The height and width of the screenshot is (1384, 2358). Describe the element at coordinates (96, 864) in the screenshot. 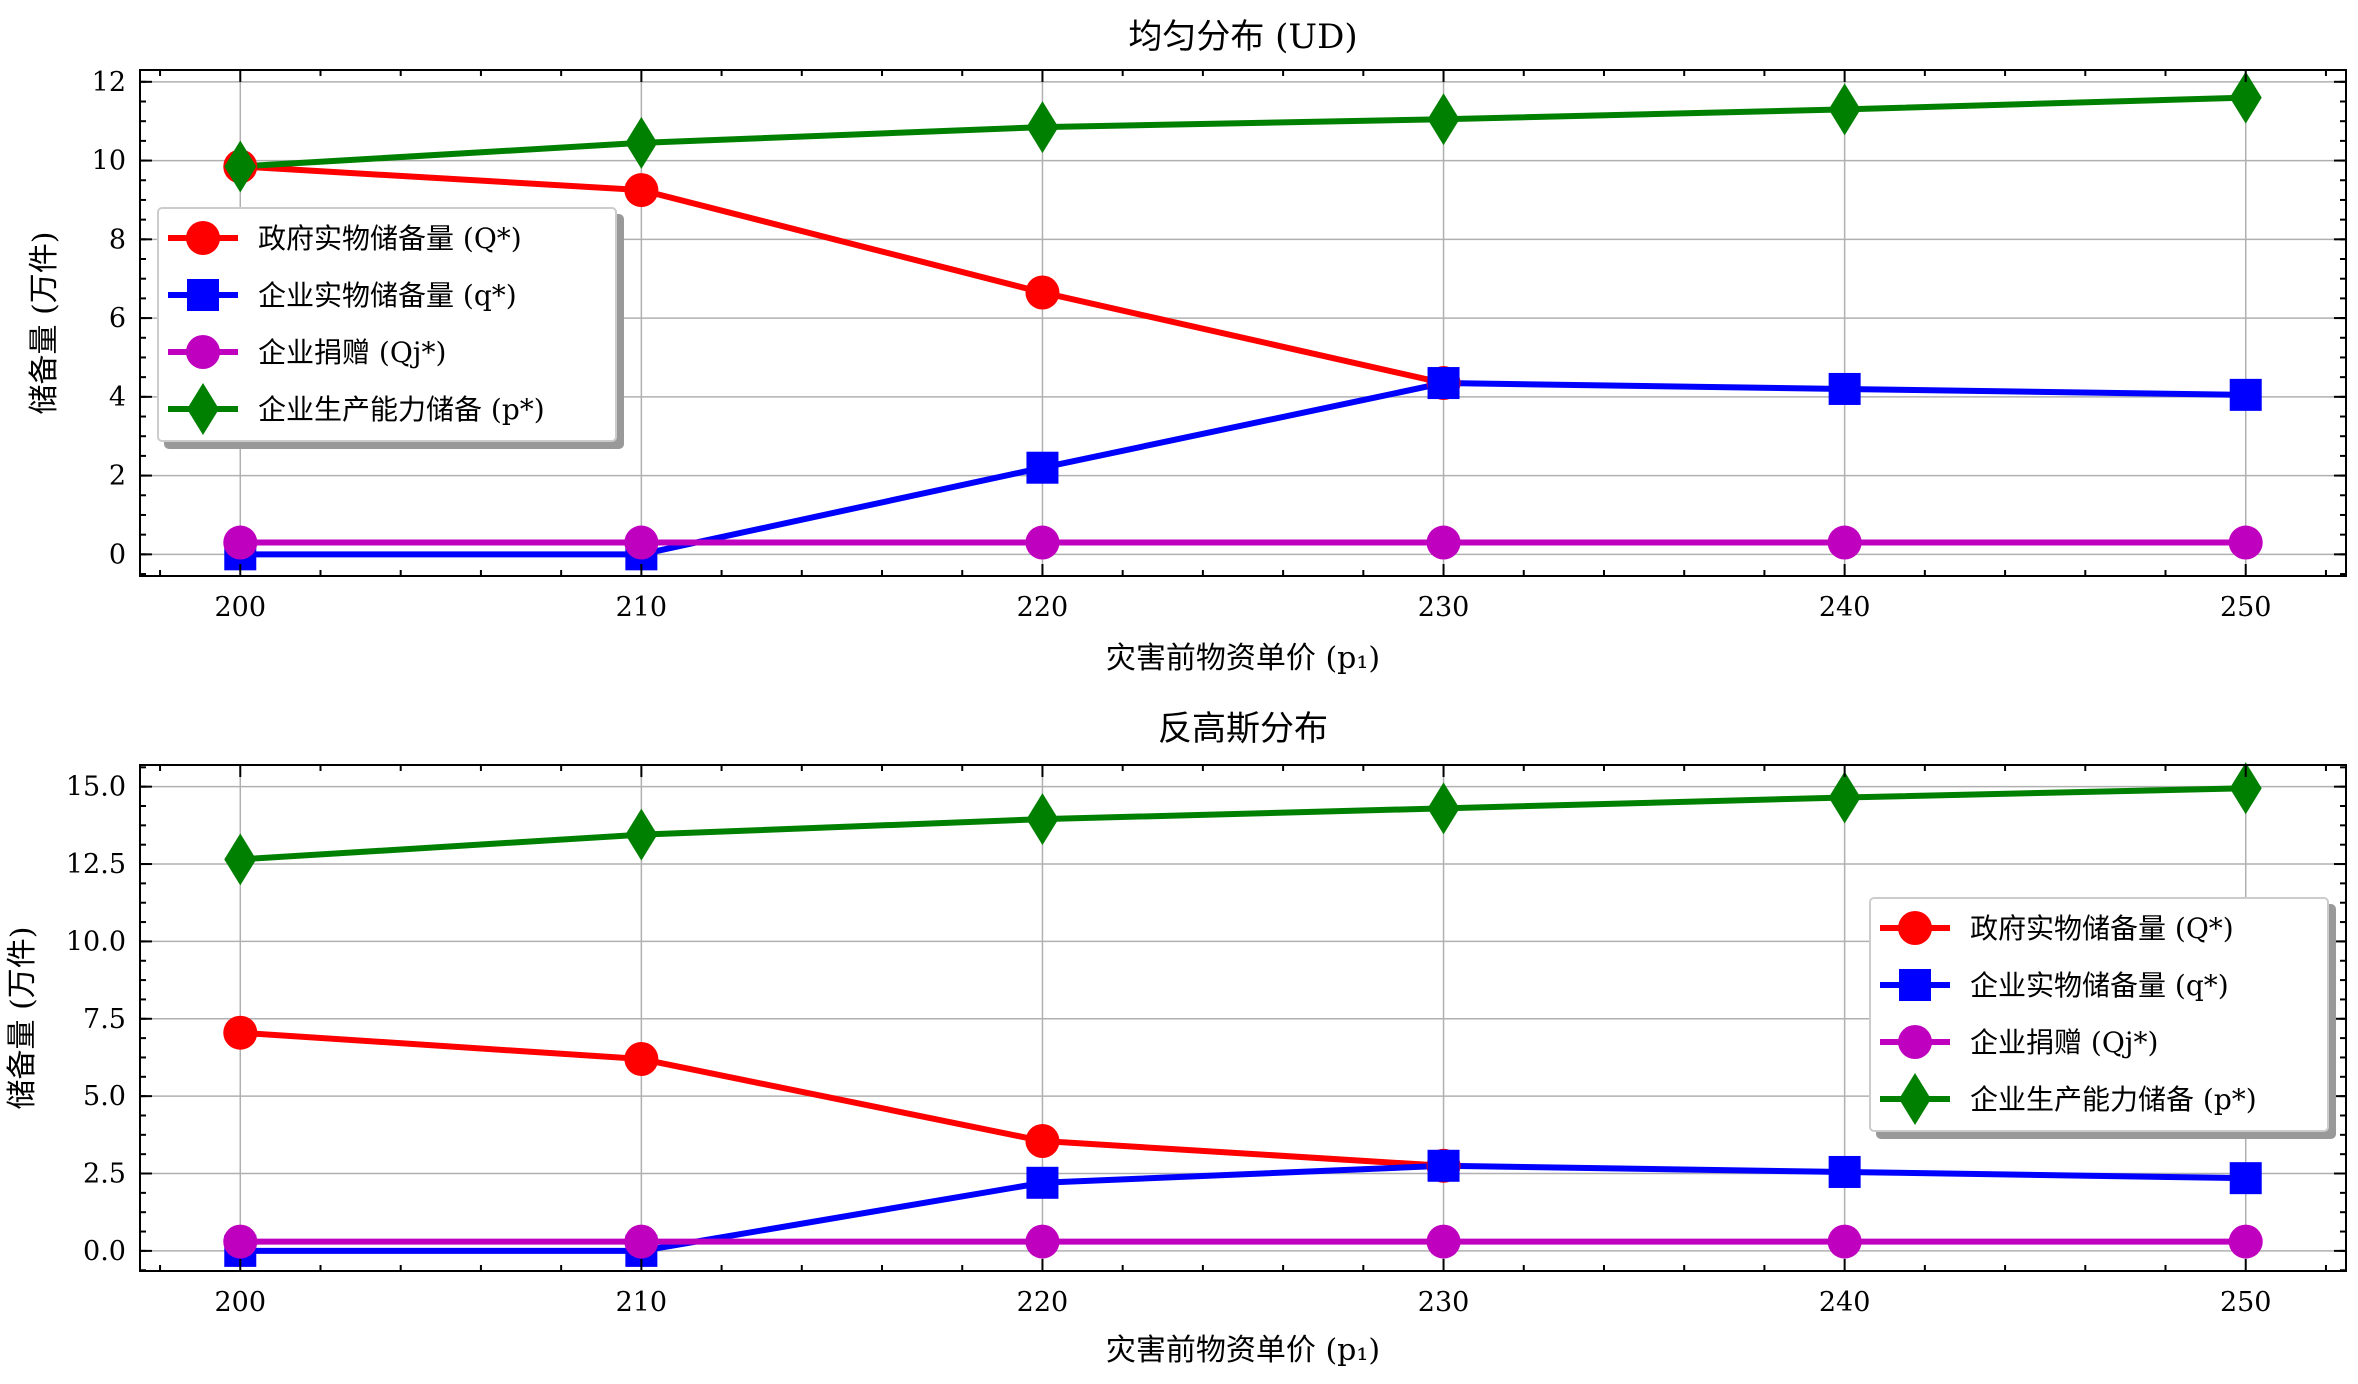

I see `y-tick-label: 12.5` at that location.